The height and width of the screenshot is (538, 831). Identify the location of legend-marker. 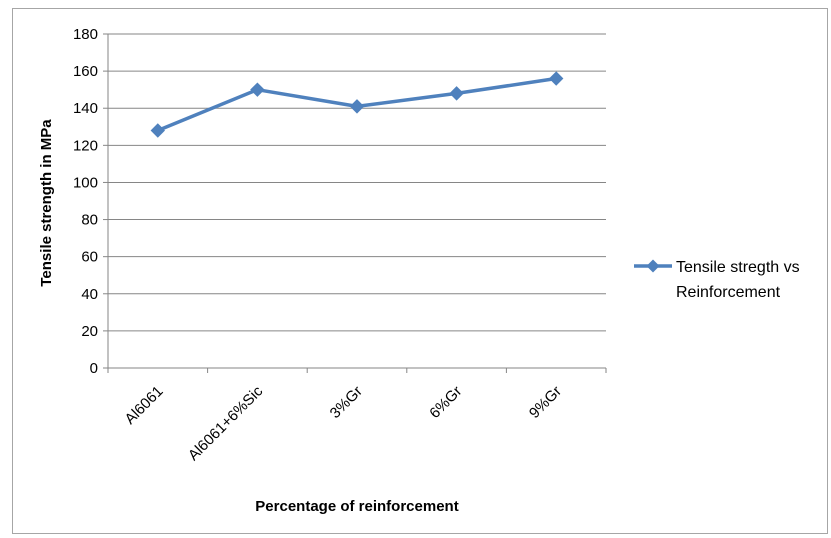
(653, 266).